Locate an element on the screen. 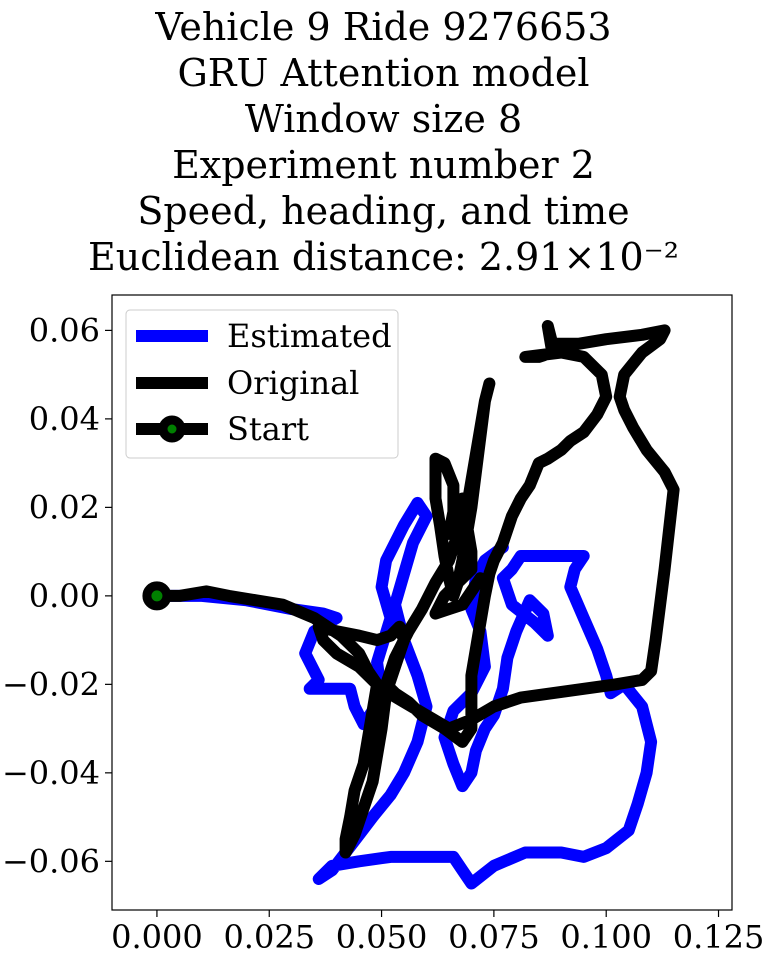 Image resolution: width=767 pixels, height=957 pixels. x-tick-label: 0.100 is located at coordinates (606, 937).